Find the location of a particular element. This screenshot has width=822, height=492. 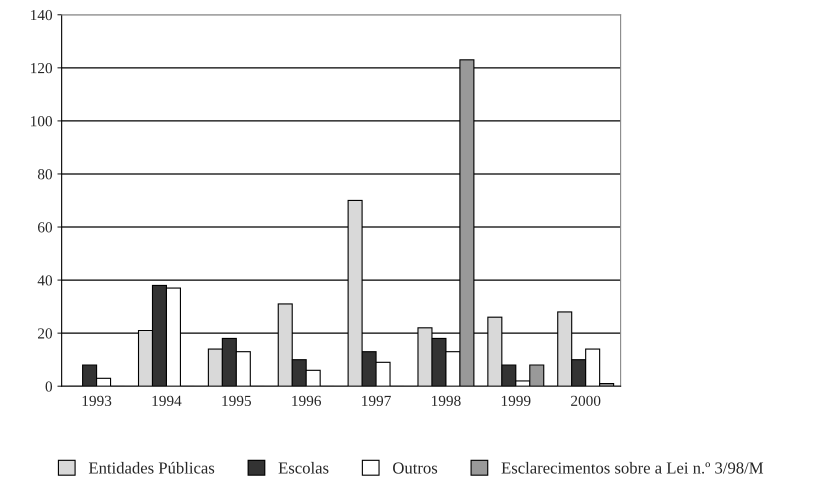

legend-label: Esclarecimentos sobre a Lei n.º 3/98/M is located at coordinates (633, 468).